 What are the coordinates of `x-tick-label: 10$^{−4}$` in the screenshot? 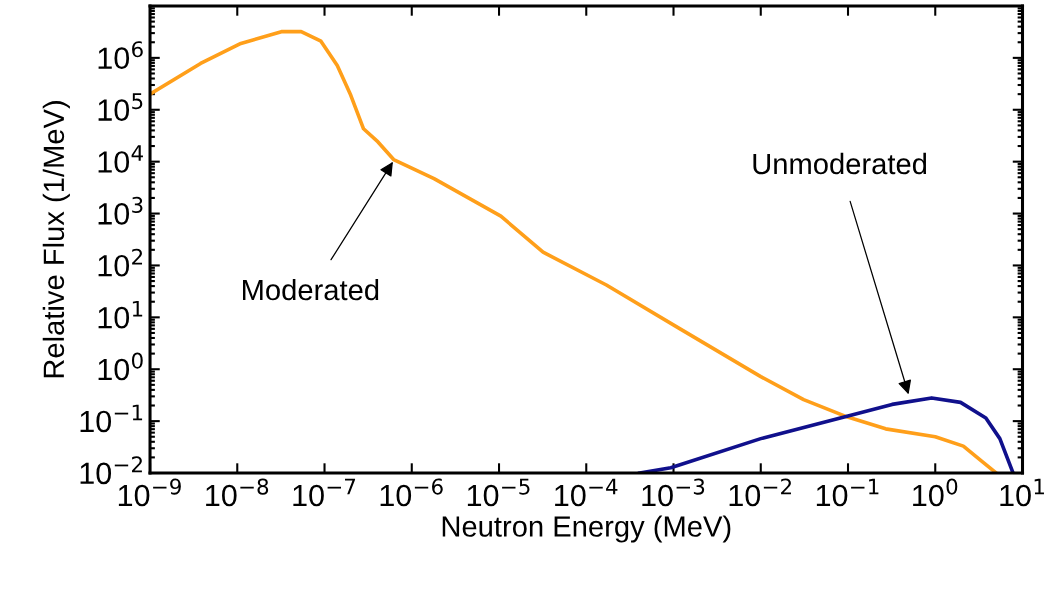 It's located at (586, 492).